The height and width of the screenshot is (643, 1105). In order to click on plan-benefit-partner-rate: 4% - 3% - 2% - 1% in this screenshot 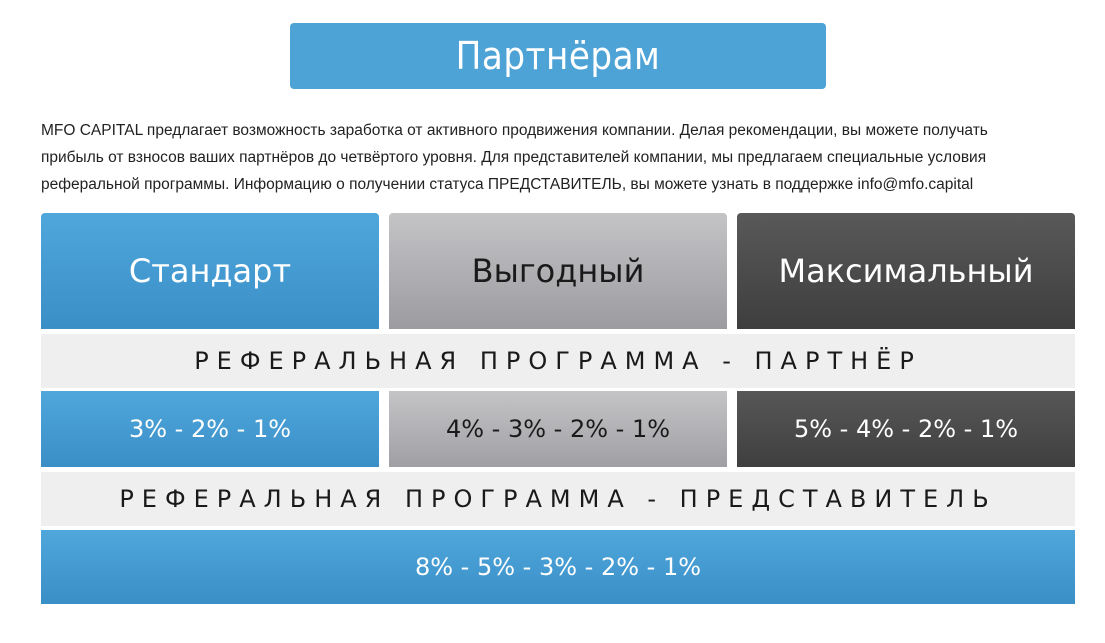, I will do `click(558, 429)`.